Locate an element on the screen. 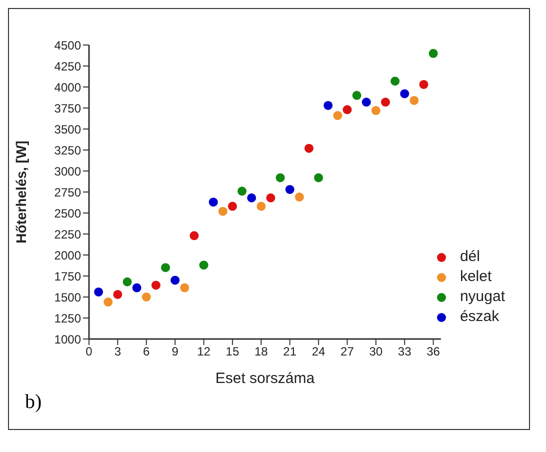 This screenshot has width=546, height=452. y-tick-label: 3500 is located at coordinates (68, 129).